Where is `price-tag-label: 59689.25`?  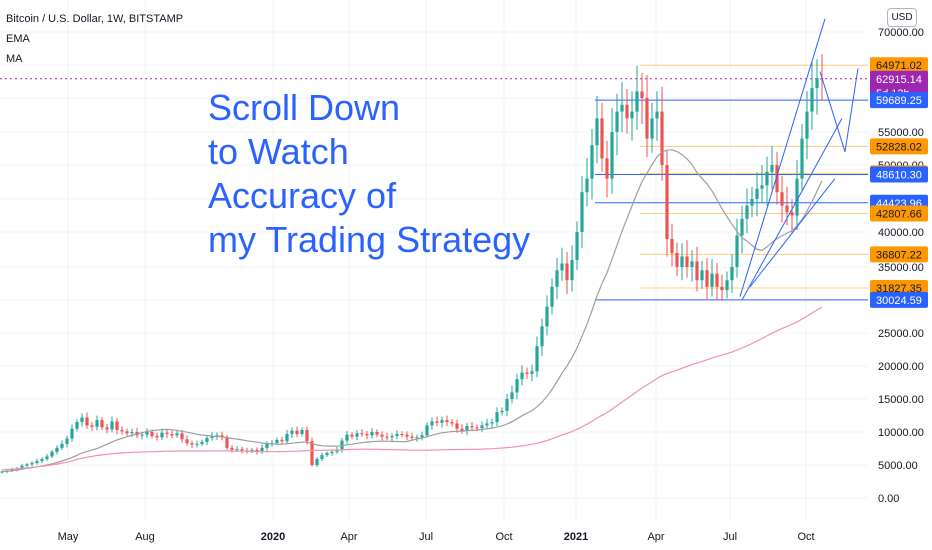 price-tag-label: 59689.25 is located at coordinates (899, 101).